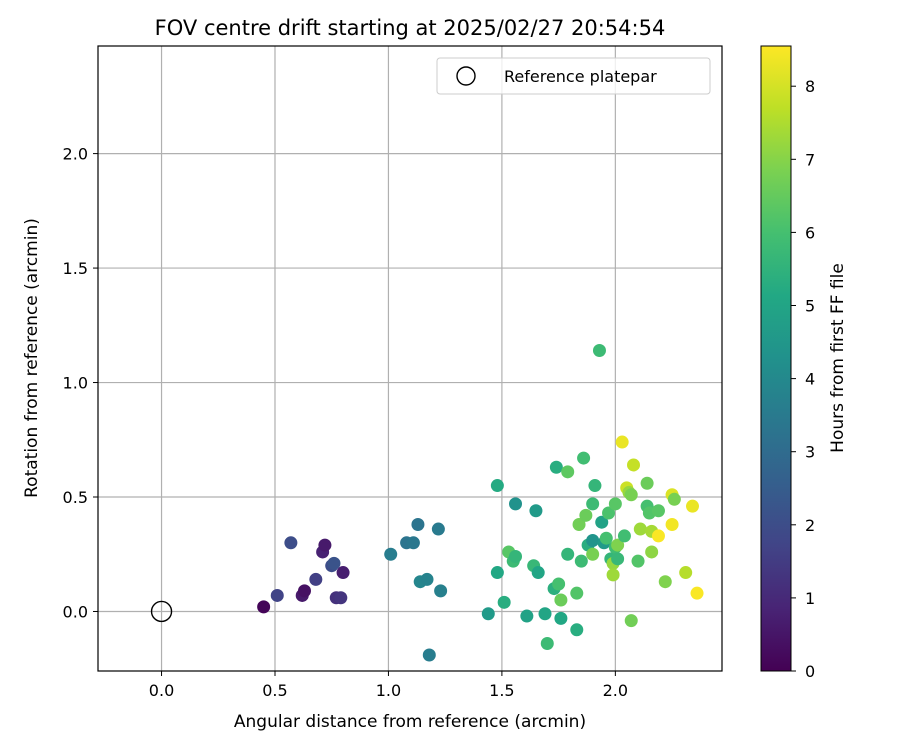 Image resolution: width=900 pixels, height=754 pixels. What do you see at coordinates (810, 379) in the screenshot?
I see `colorbar-tick-label: 4` at bounding box center [810, 379].